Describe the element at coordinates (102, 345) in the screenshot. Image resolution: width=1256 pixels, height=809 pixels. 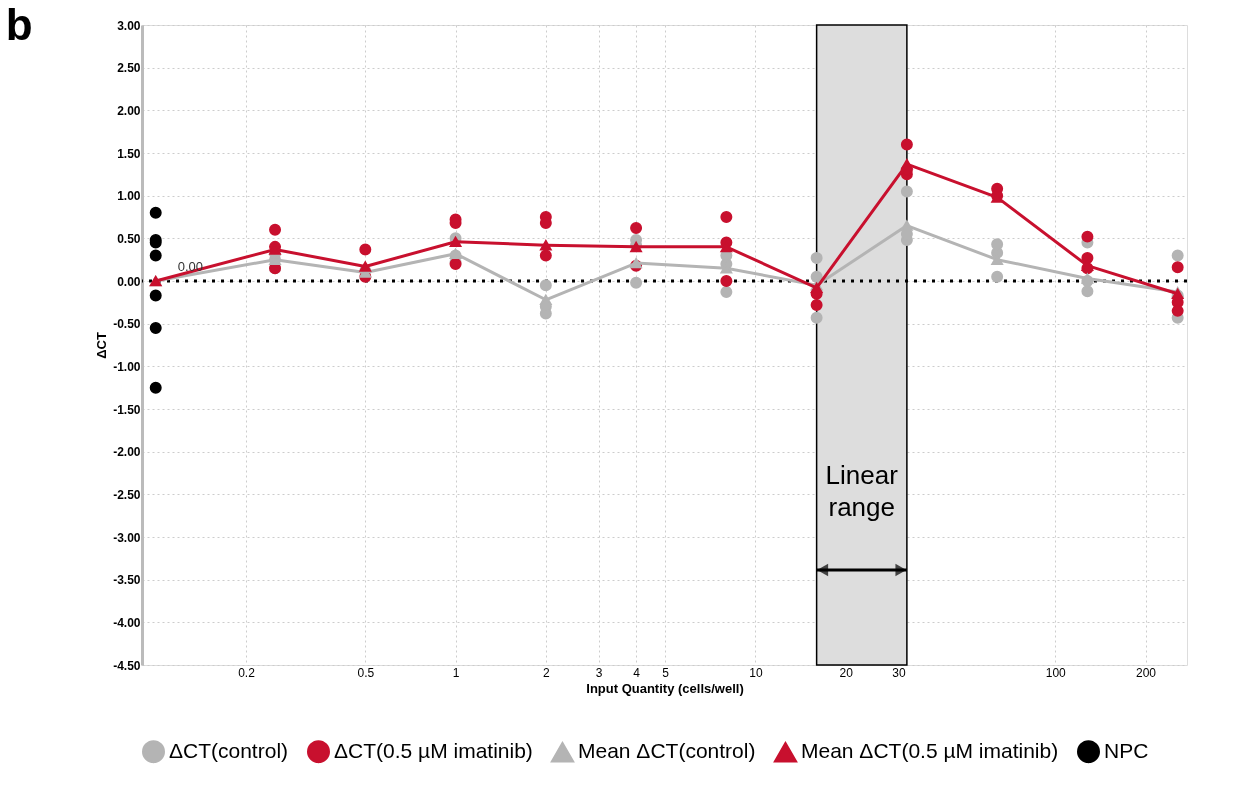
I see `y-axis-title: ΔCT` at that location.